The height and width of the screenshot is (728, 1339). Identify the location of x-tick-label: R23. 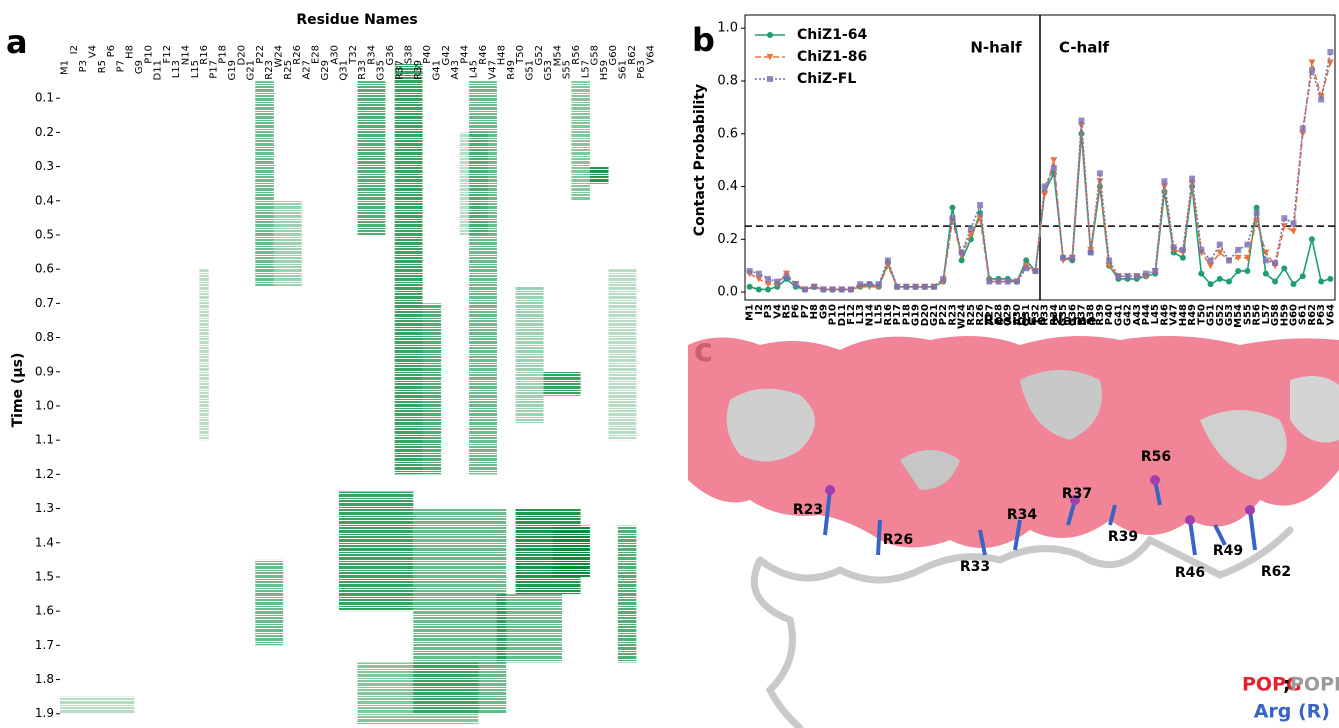
(269, 70).